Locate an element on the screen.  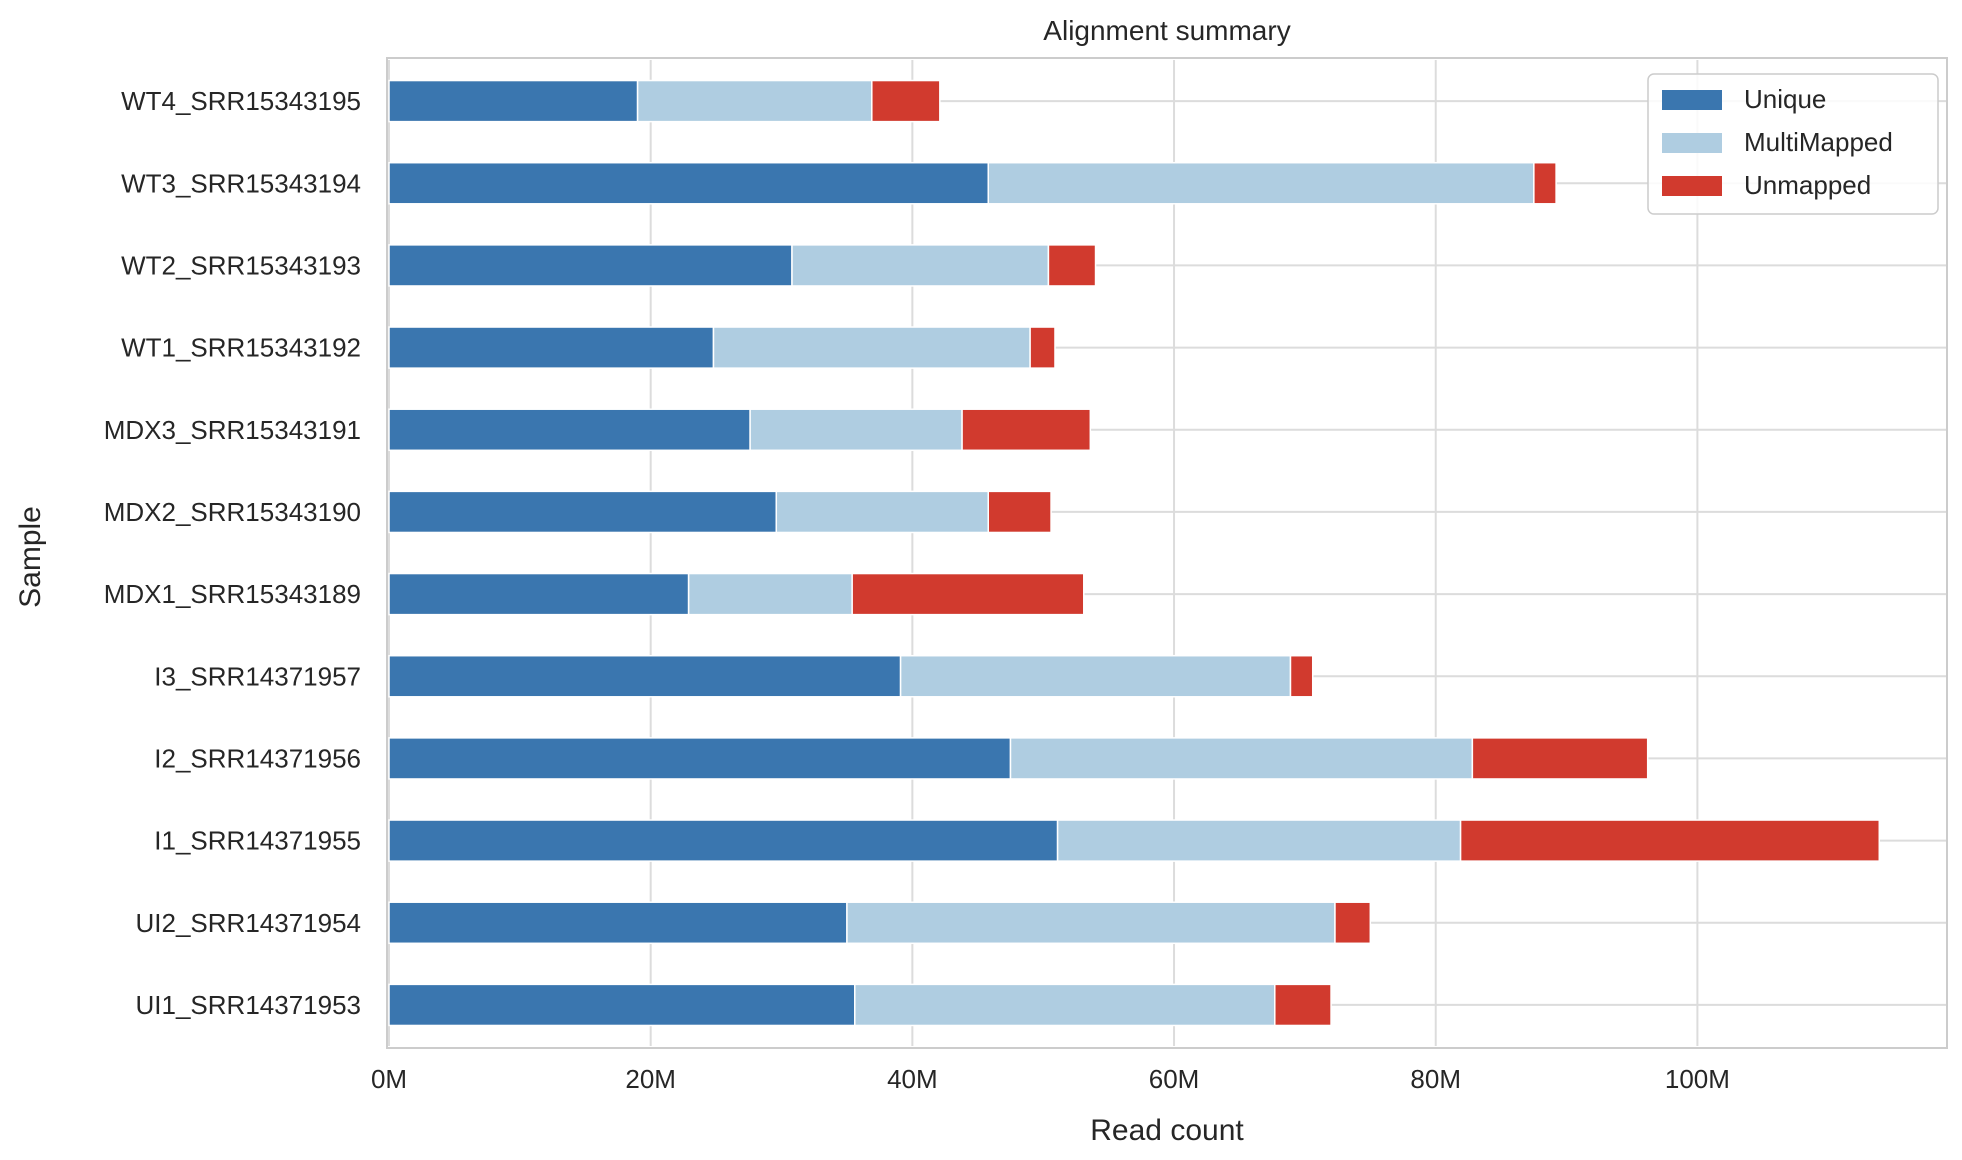
y-tick-label: MDX3_SRR15343191 is located at coordinates (232, 430).